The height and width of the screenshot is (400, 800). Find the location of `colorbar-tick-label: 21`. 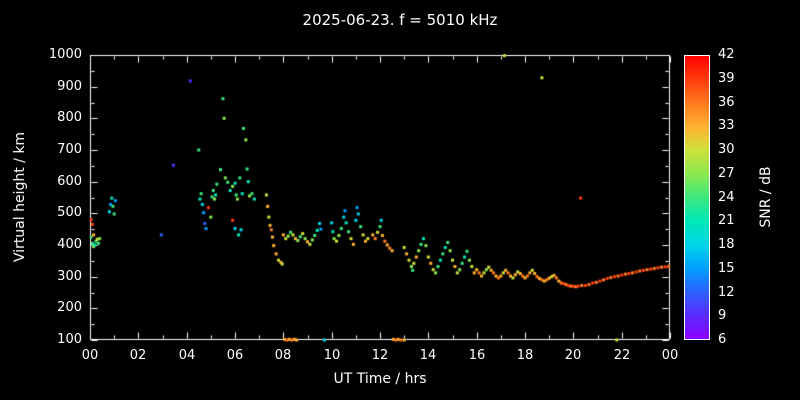

colorbar-tick-label: 21 is located at coordinates (726, 220).